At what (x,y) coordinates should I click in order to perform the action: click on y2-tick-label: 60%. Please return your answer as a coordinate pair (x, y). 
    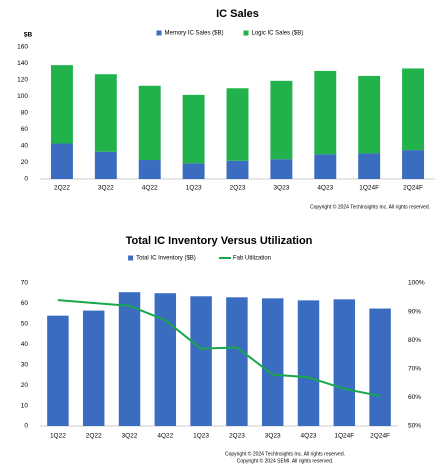
    Looking at the image, I should click on (414, 397).